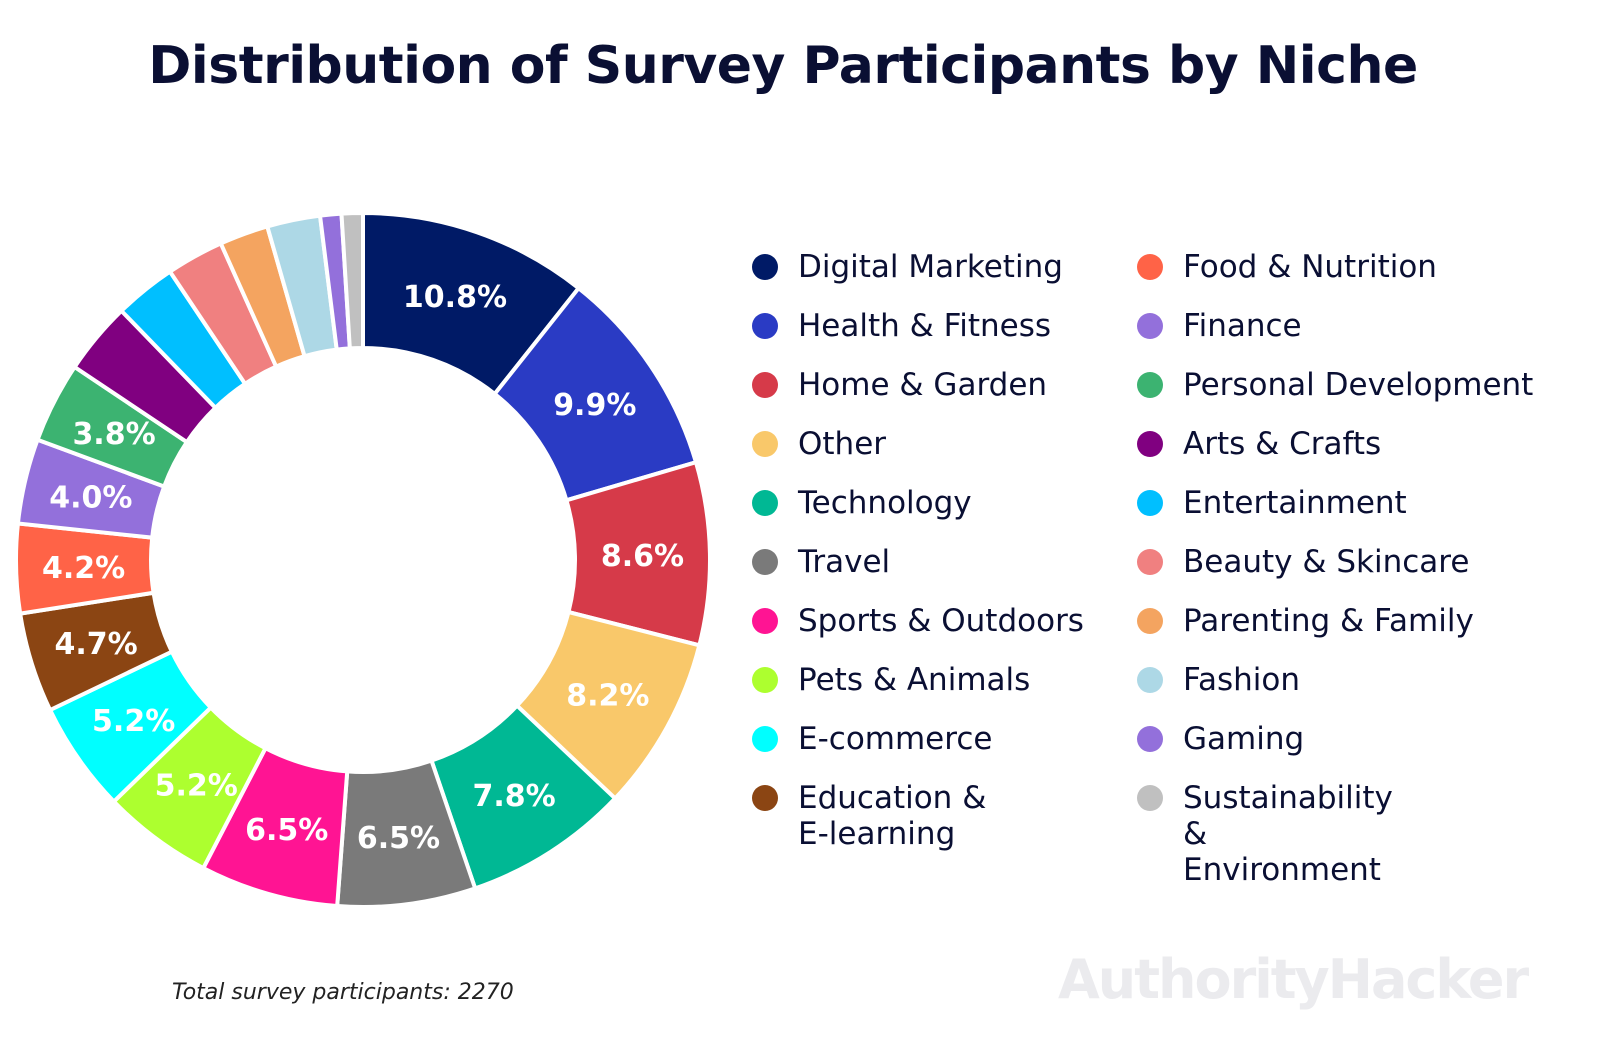 This screenshot has width=1600, height=1060. What do you see at coordinates (914, 680) in the screenshot?
I see `legend-label: Pets & Animals` at bounding box center [914, 680].